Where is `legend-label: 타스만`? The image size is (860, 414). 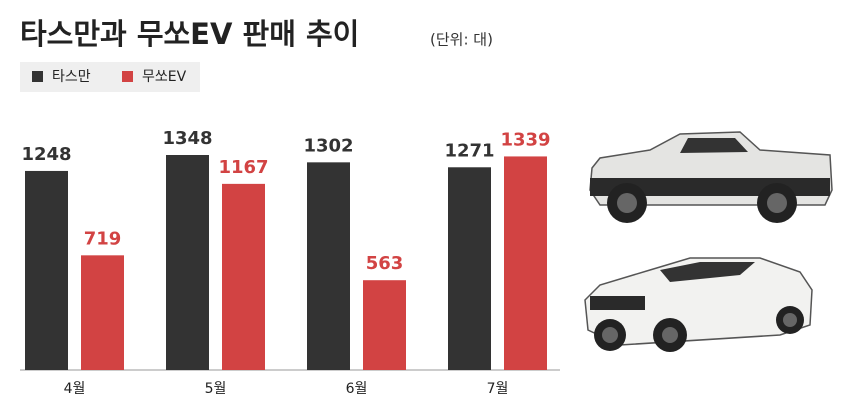 legend-label: 타스만 is located at coordinates (71, 77).